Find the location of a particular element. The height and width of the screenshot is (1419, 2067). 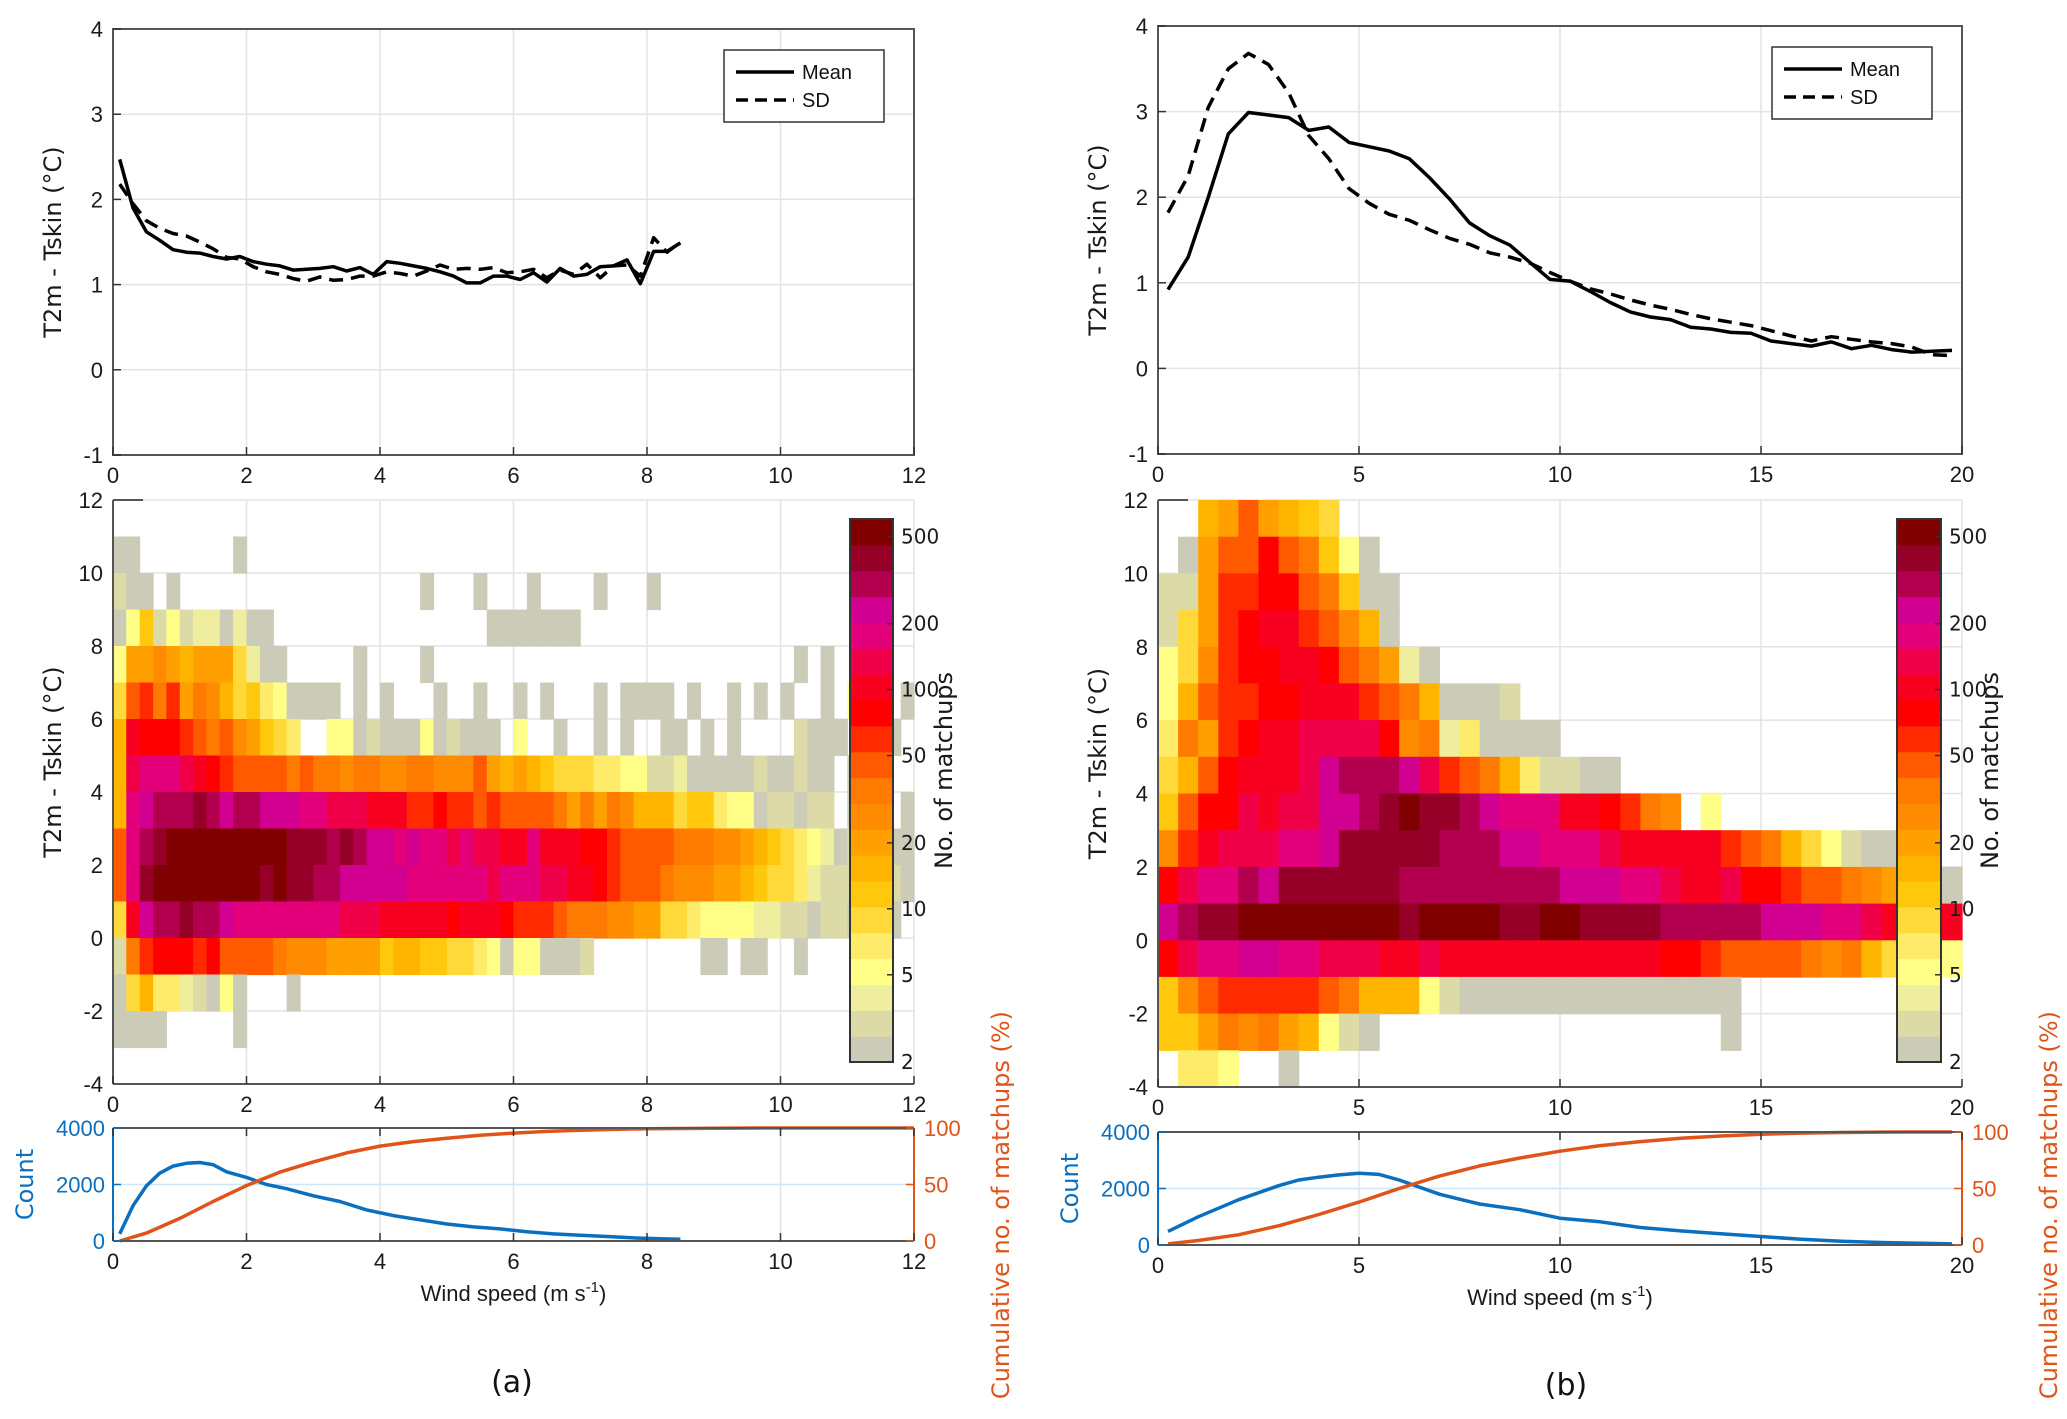

y-tick-label: -4 is located at coordinates (1138, 1087).